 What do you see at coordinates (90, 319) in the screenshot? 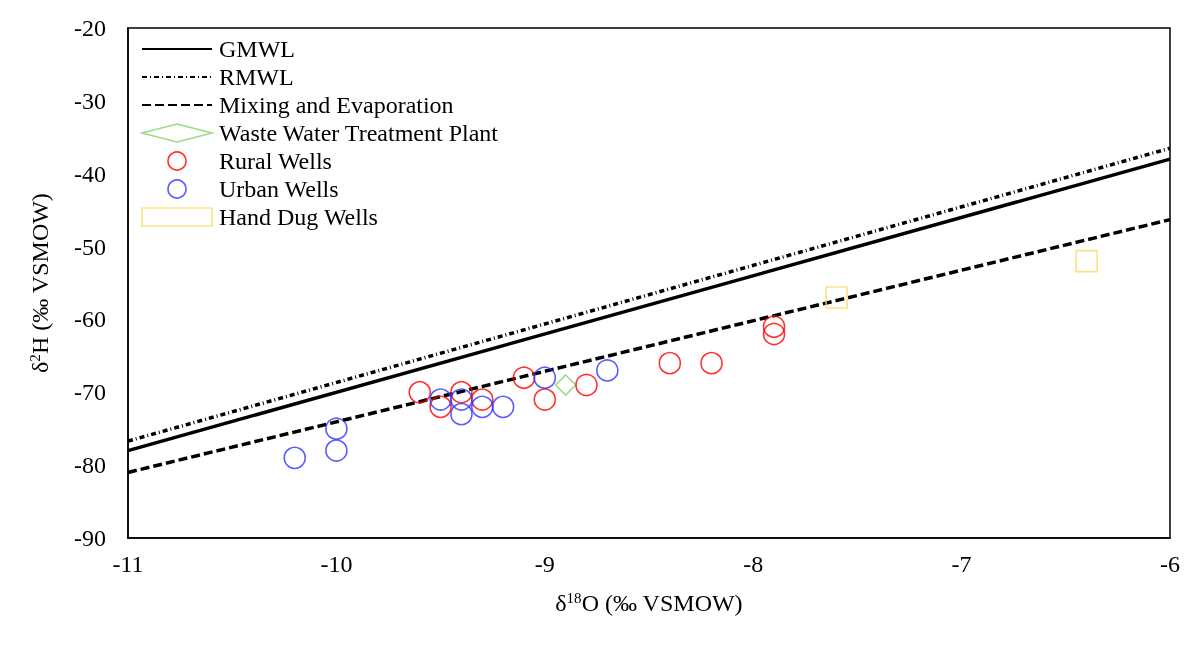
I see `y-tick-label: -60` at bounding box center [90, 319].